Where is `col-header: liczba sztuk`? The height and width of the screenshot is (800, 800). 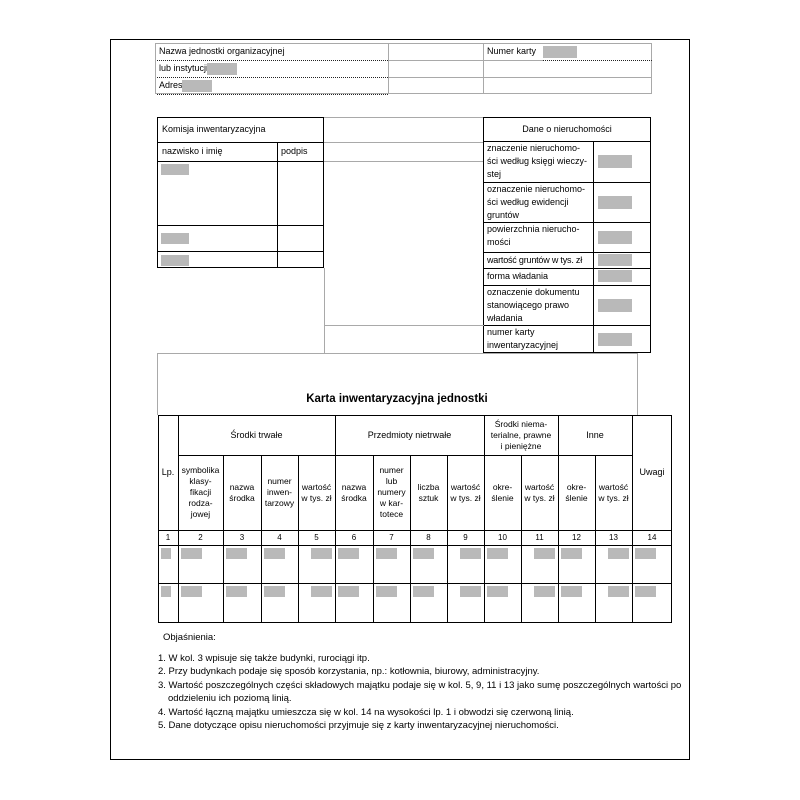 col-header: liczba sztuk is located at coordinates (428, 492).